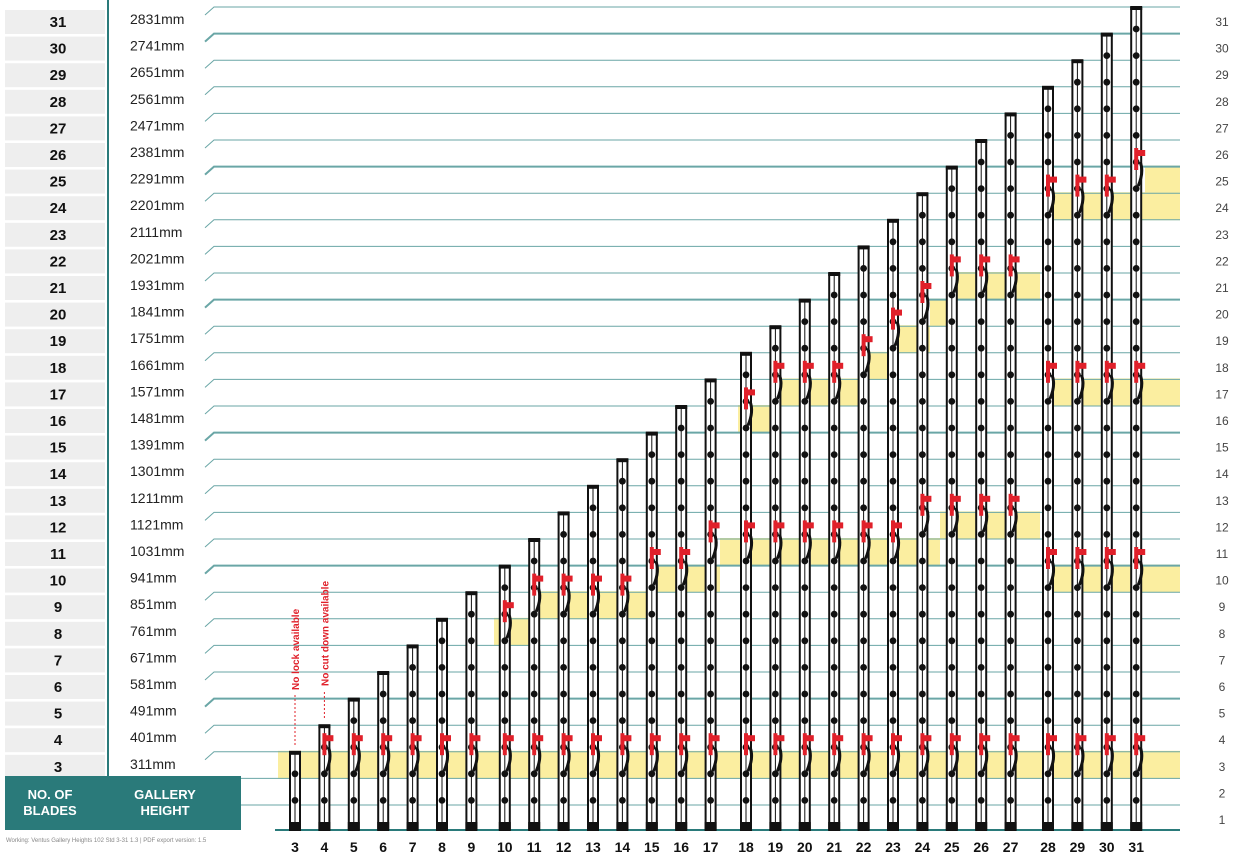 Image resolution: width=1236 pixels, height=857 pixels. I want to click on blade-count-label: 21, so click(58, 288).